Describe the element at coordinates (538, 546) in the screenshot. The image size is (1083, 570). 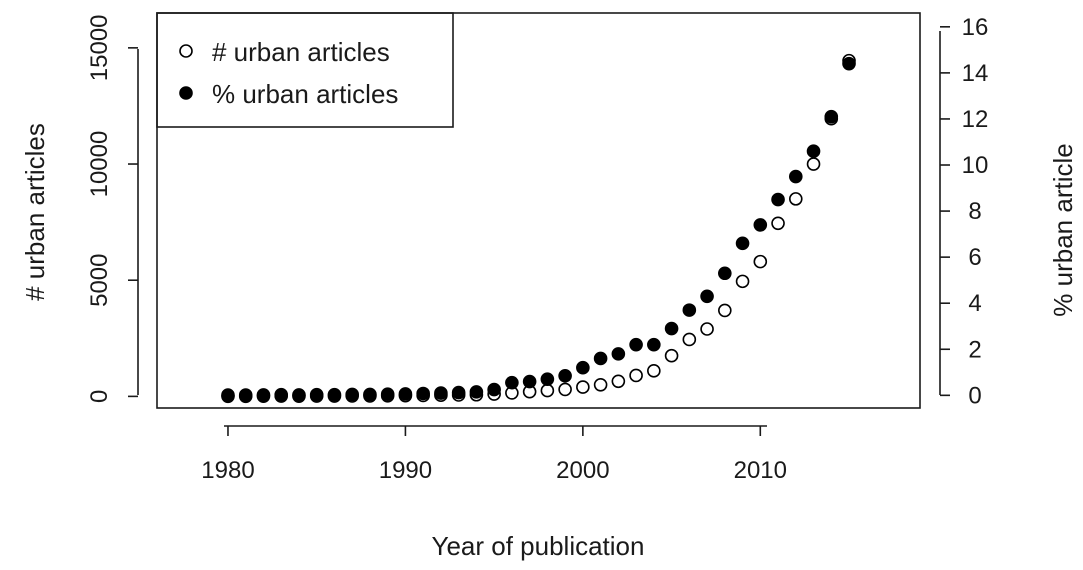
I see `x-axis-title: Year of publication` at that location.